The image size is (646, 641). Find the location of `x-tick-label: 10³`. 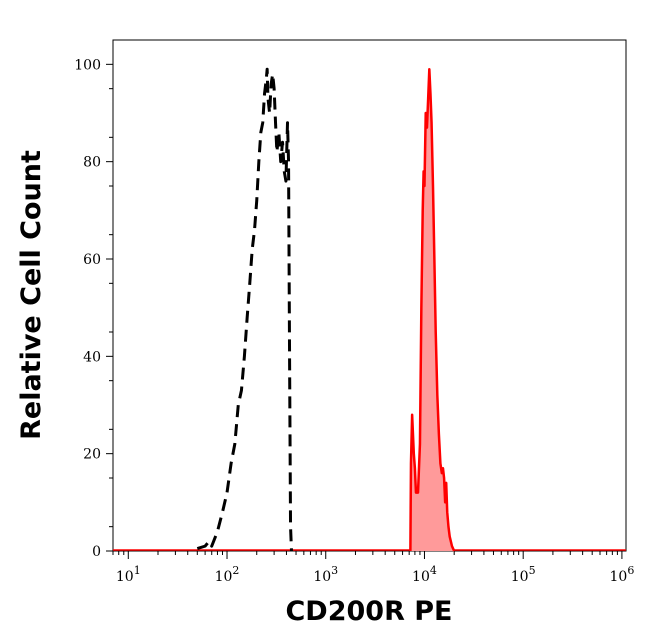

x-tick-label: 10³ is located at coordinates (325, 574).